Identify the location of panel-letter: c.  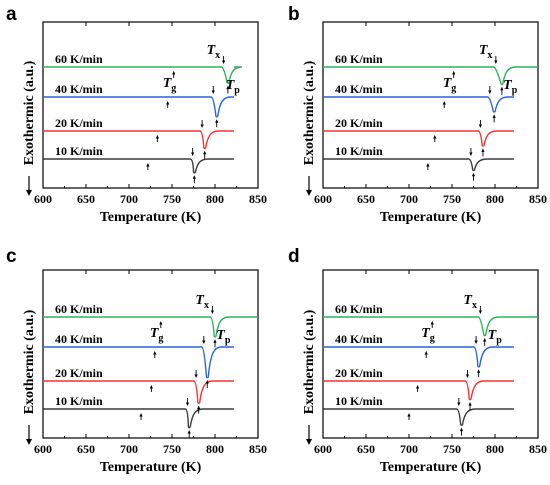
(11, 256).